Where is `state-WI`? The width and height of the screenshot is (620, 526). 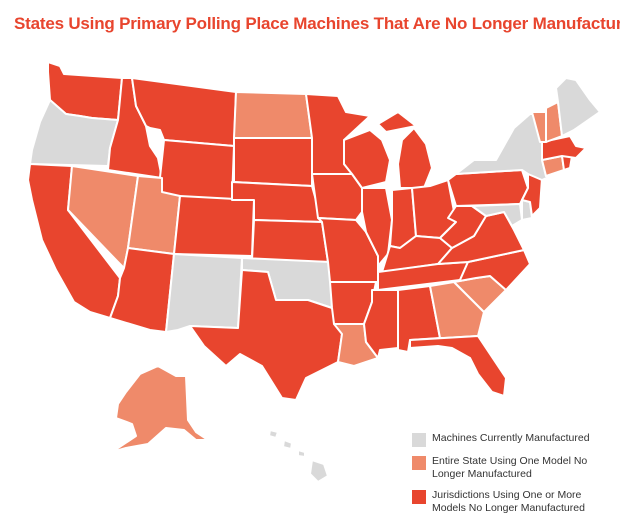 state-WI is located at coordinates (367, 159).